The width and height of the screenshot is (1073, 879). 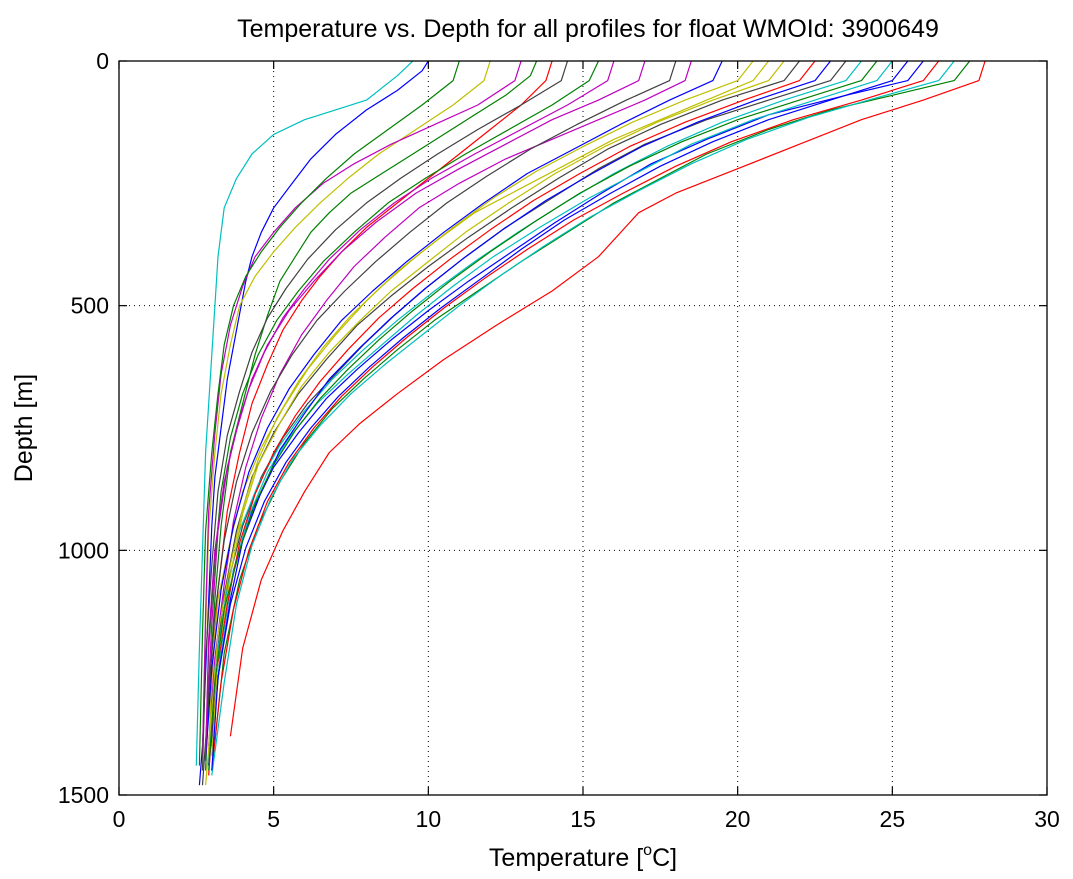 I want to click on x-axis-label-main: Temperature [, so click(x=566, y=858).